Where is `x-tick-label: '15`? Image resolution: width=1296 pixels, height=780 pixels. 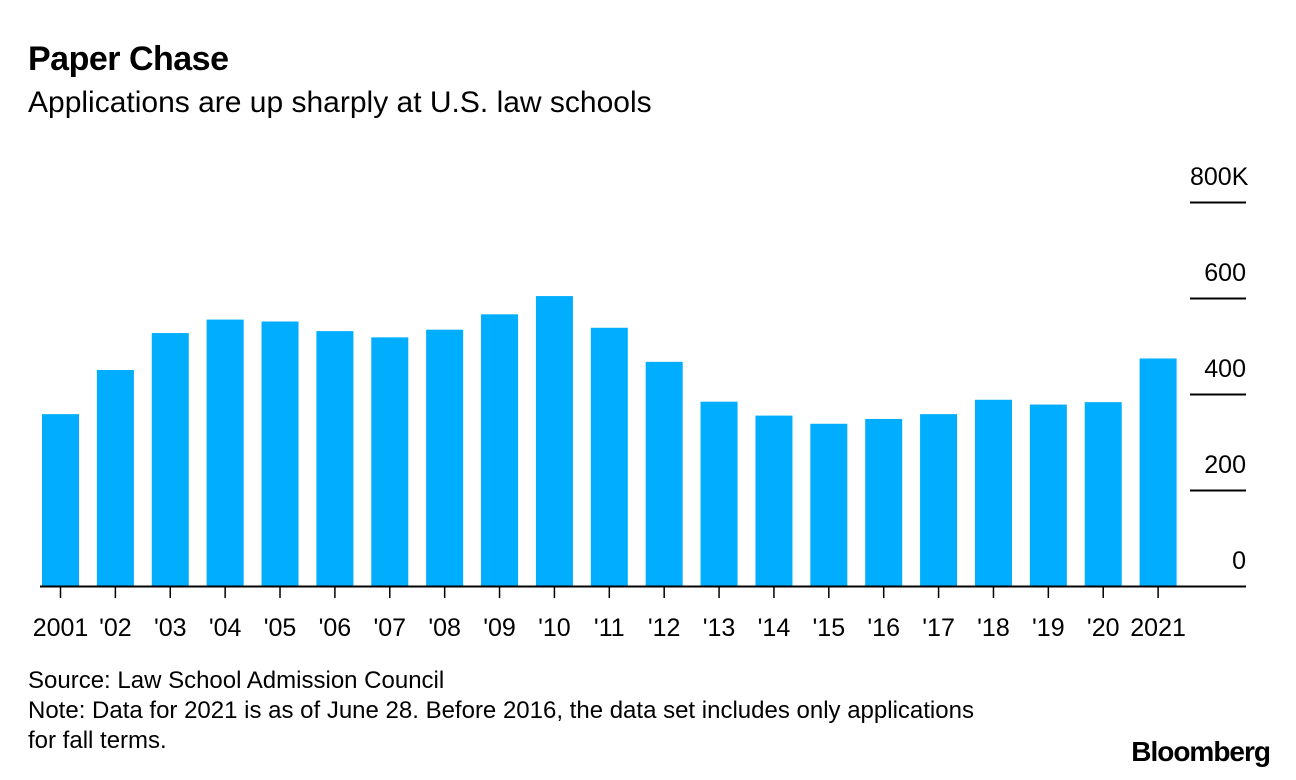
x-tick-label: '15 is located at coordinates (829, 628).